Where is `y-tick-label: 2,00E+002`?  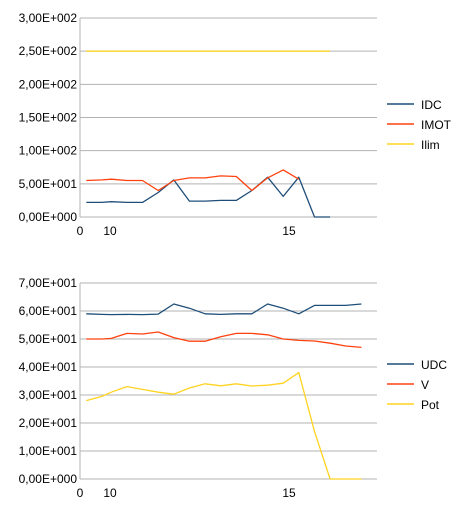 y-tick-label: 2,00E+002 is located at coordinates (48, 84).